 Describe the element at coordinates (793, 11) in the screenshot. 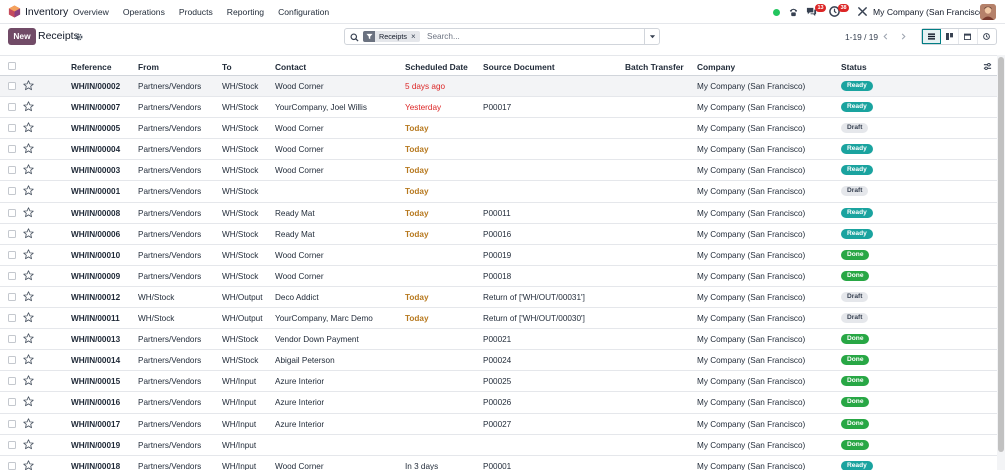

I see `phone-icon` at that location.